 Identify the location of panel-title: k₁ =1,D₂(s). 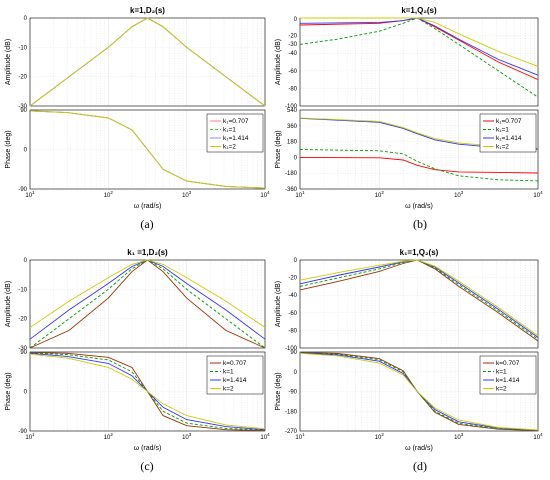
(147, 252).